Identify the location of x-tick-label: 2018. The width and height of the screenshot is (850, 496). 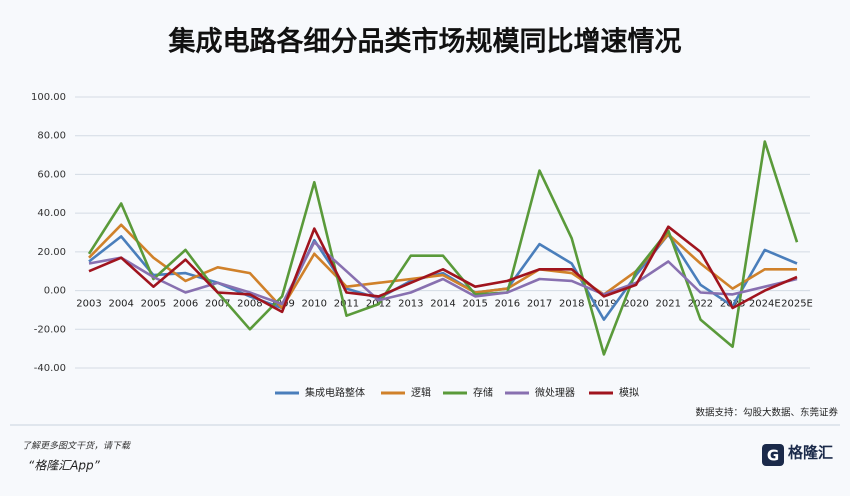
(571, 304).